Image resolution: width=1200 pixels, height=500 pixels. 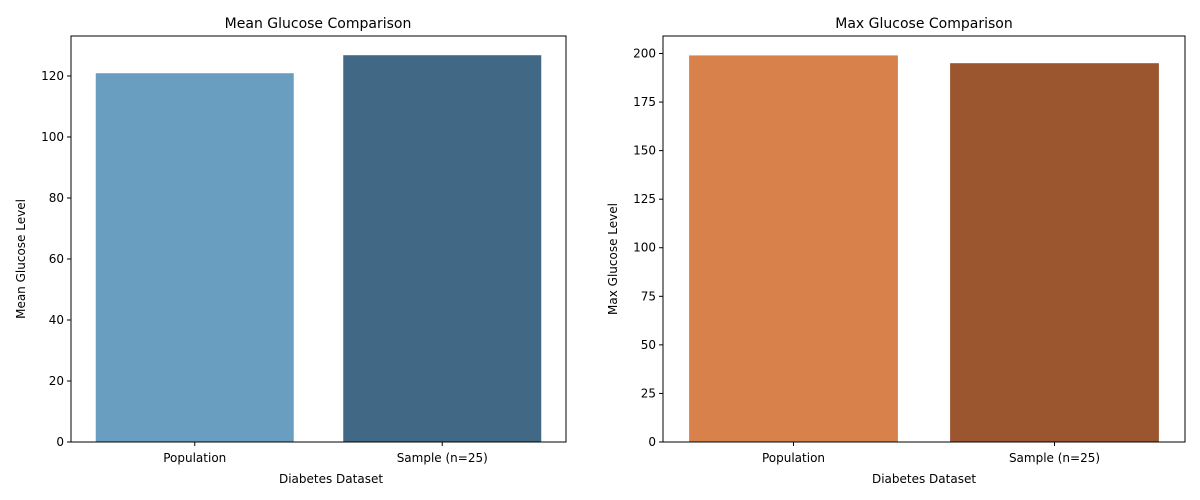 What do you see at coordinates (923, 24) in the screenshot?
I see `chart-title: Max Glucose Comparison` at bounding box center [923, 24].